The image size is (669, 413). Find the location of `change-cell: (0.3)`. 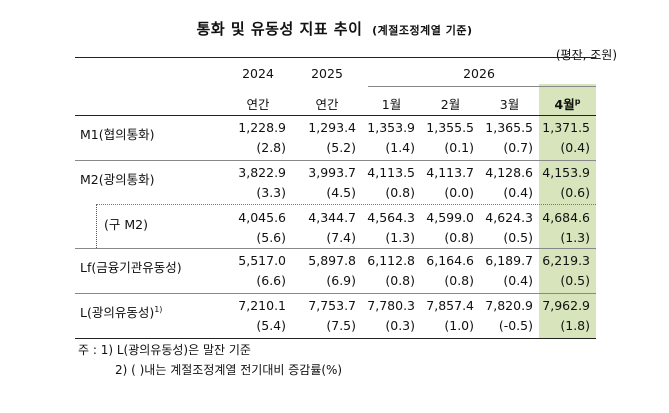

change-cell: (0.3) is located at coordinates (400, 325).